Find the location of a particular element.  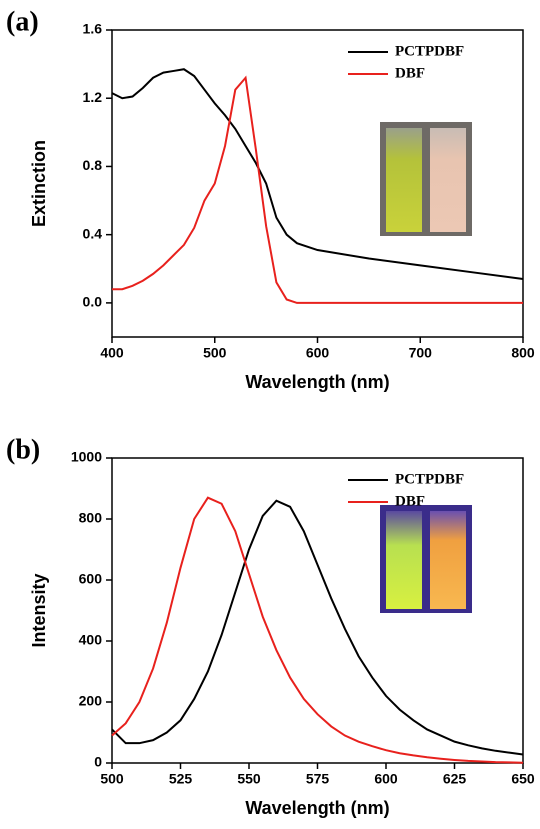

y-tick-label: 800 is located at coordinates (91, 518).